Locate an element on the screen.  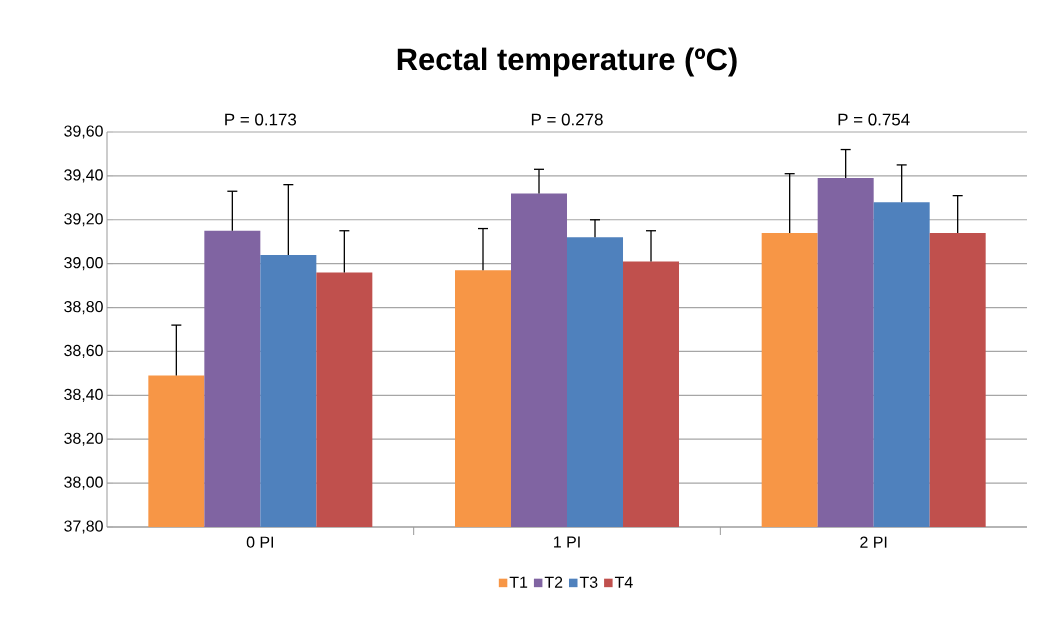
x-tick-label: 1 PI is located at coordinates (567, 542).